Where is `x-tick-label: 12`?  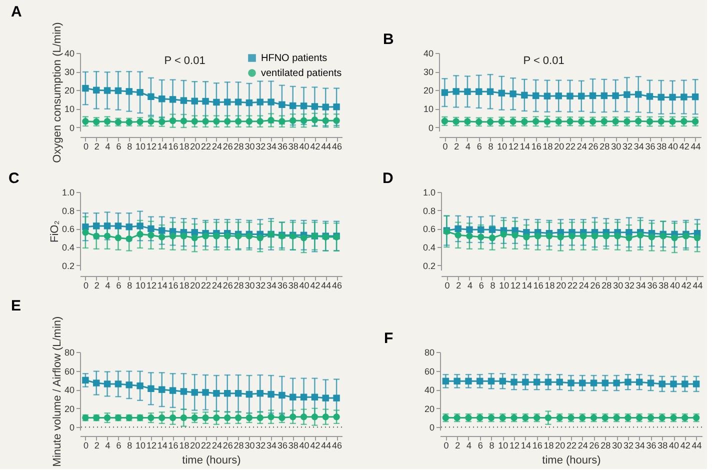
x-tick-label: 12 is located at coordinates (151, 285).